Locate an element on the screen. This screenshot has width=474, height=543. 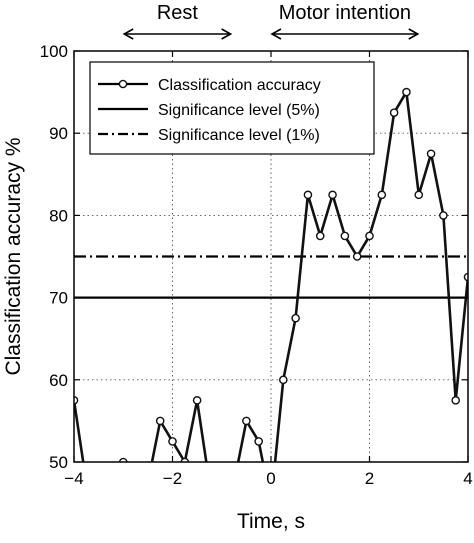
y-tick-label: 100 is located at coordinates (54, 51).